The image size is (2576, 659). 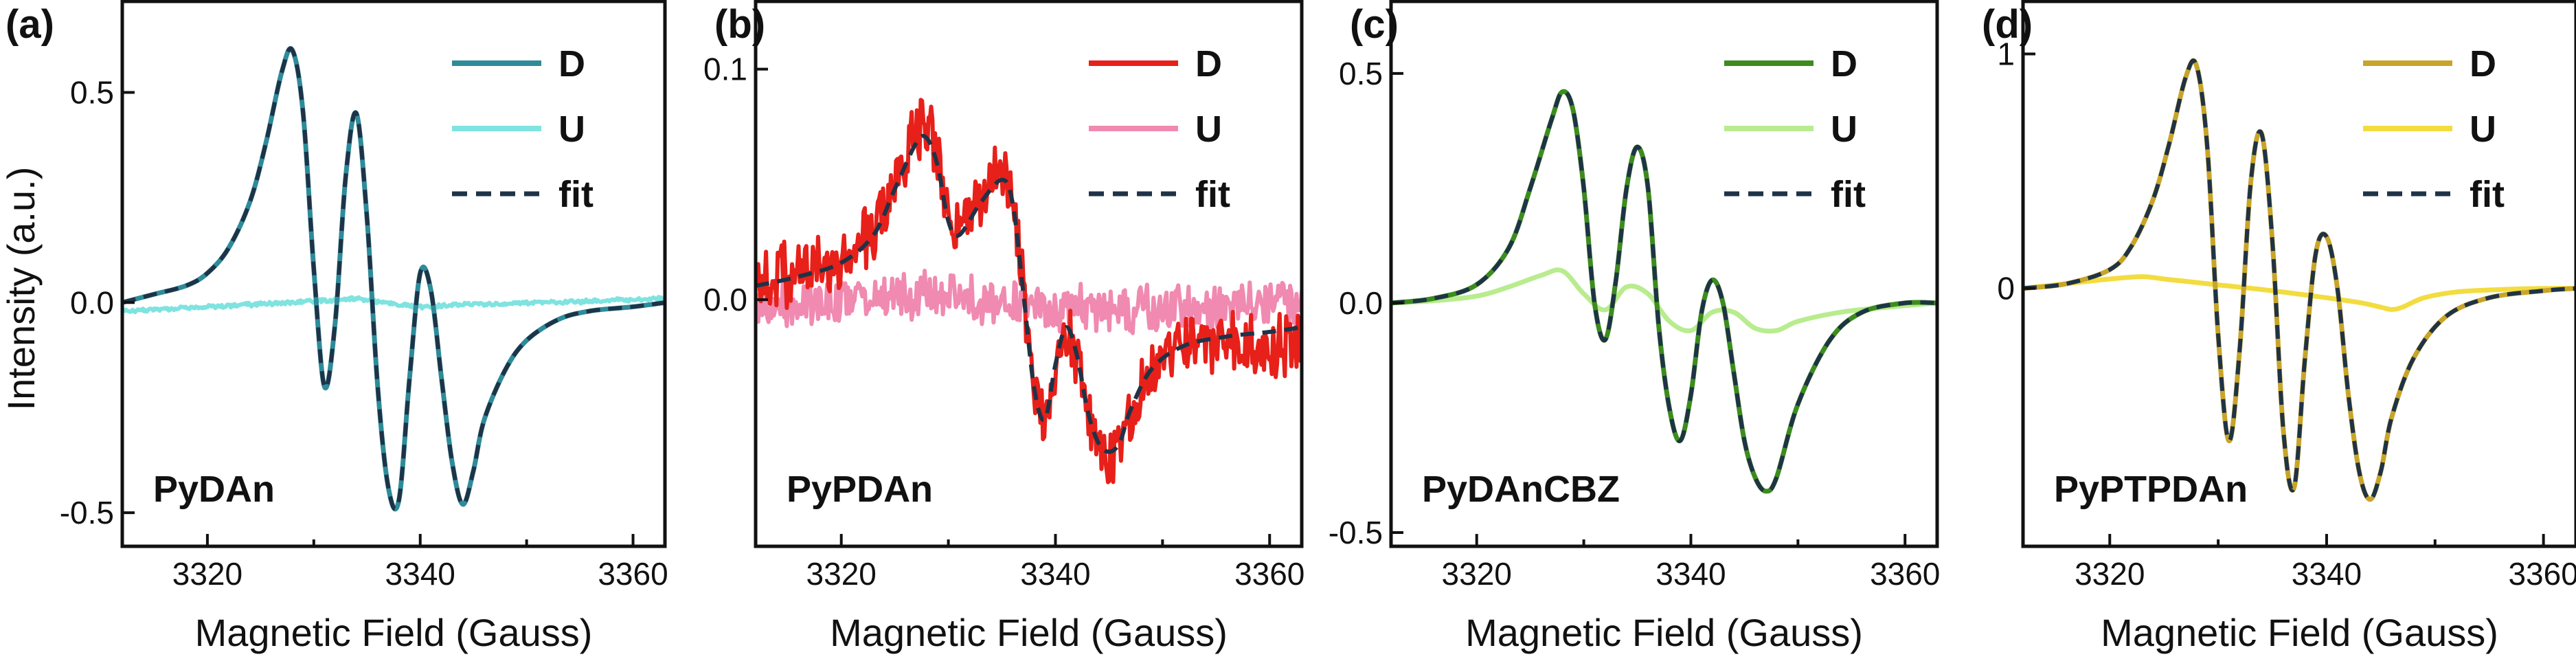 I want to click on y-axis-title: Intensity (a.u.), so click(x=21, y=289).